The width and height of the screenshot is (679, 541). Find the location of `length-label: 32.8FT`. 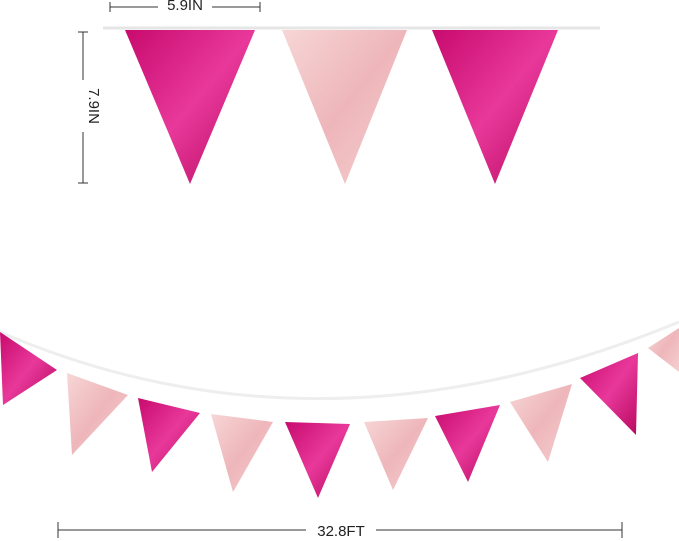

length-label: 32.8FT is located at coordinates (341, 531).